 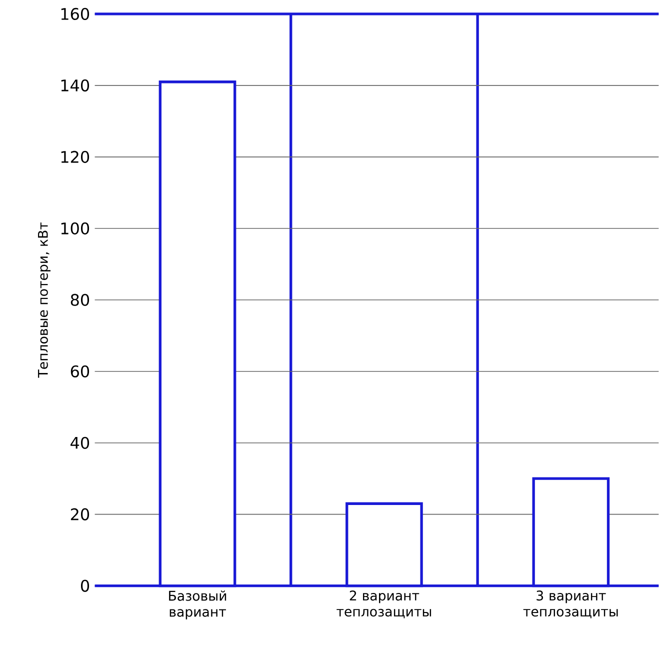 I want to click on y-tick-label: 0, so click(x=85, y=586).